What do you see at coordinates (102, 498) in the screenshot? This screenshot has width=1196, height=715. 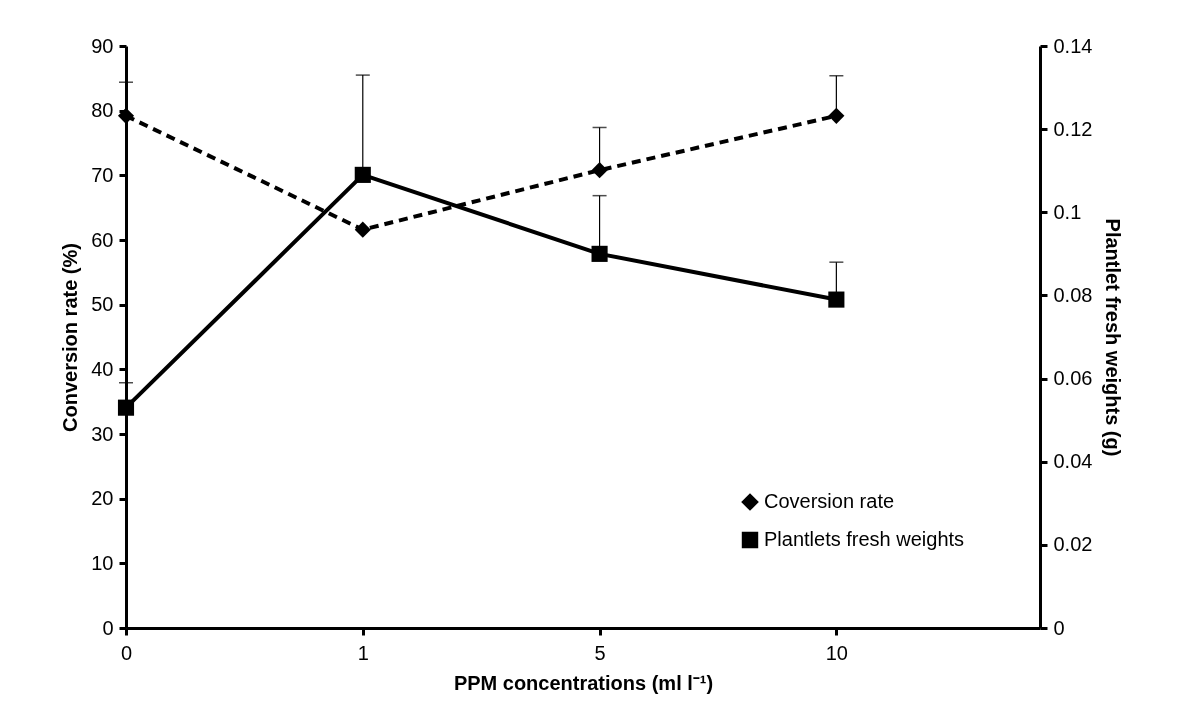 I see `y-tick-label: 20` at bounding box center [102, 498].